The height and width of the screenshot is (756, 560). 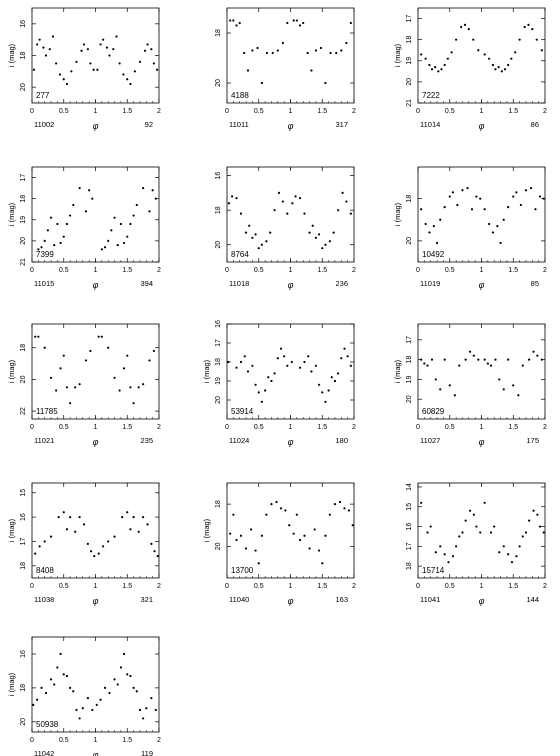 I want to click on light-curve-panel-53914: 0 0.5 1 1.5 2 16 17 18 19 20 53914 11024 180 φ i (mag), so click(x=279, y=383).